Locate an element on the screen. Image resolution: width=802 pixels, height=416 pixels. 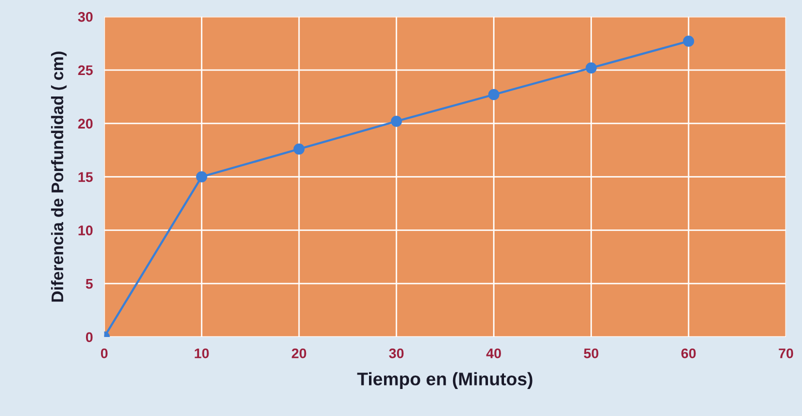
x-tick-label: 10 is located at coordinates (201, 353).